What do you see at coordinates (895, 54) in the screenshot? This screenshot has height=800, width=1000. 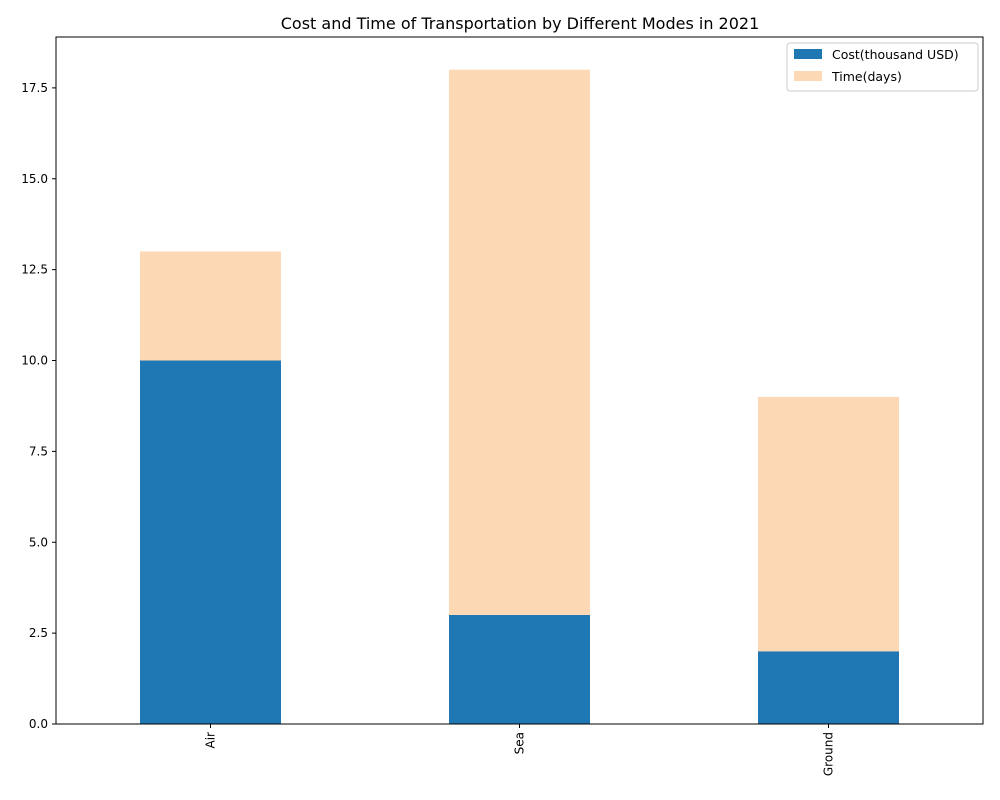 I see `legend-label-1: Cost(thousand USD)` at bounding box center [895, 54].